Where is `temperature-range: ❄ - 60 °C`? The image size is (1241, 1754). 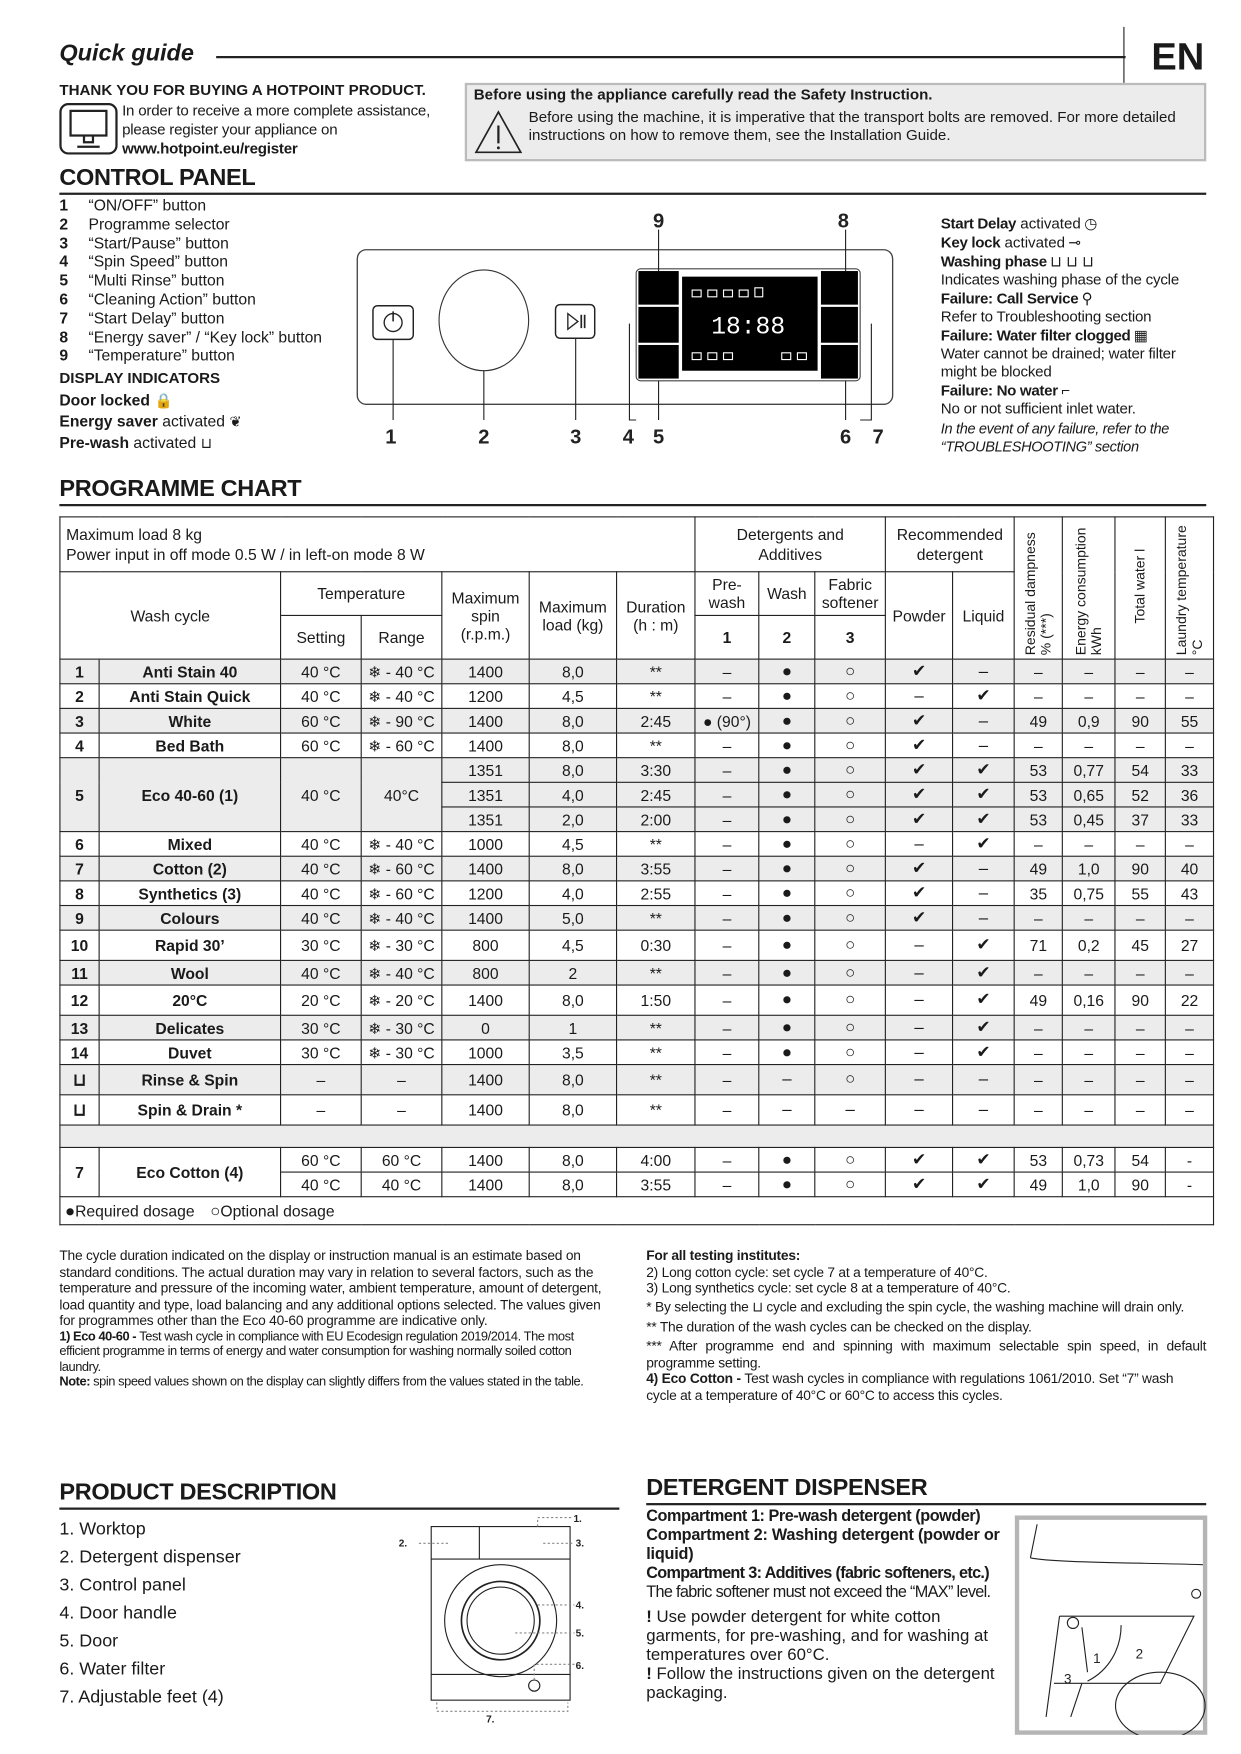
temperature-range: ❄ - 60 °C is located at coordinates (401, 893).